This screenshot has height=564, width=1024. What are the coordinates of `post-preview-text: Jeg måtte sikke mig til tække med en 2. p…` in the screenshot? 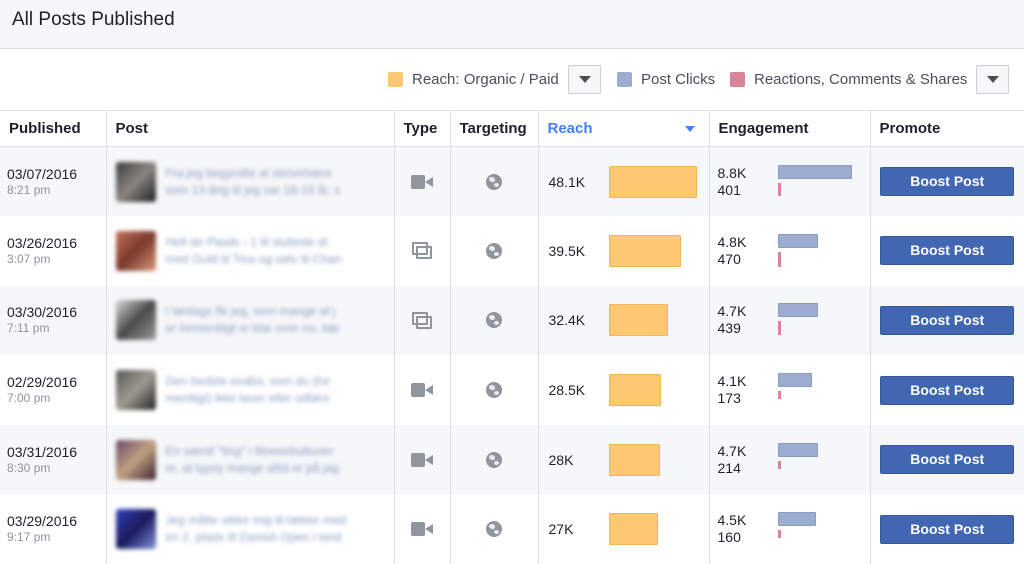 It's located at (256, 529).